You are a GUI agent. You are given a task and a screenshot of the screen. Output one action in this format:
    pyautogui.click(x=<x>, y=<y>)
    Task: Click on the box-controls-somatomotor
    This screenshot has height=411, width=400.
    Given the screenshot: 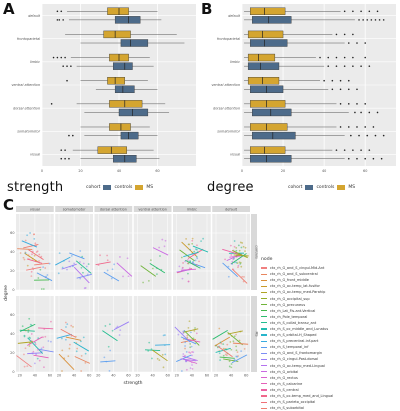 What is the action you would take?
    pyautogui.click(x=273, y=135)
    